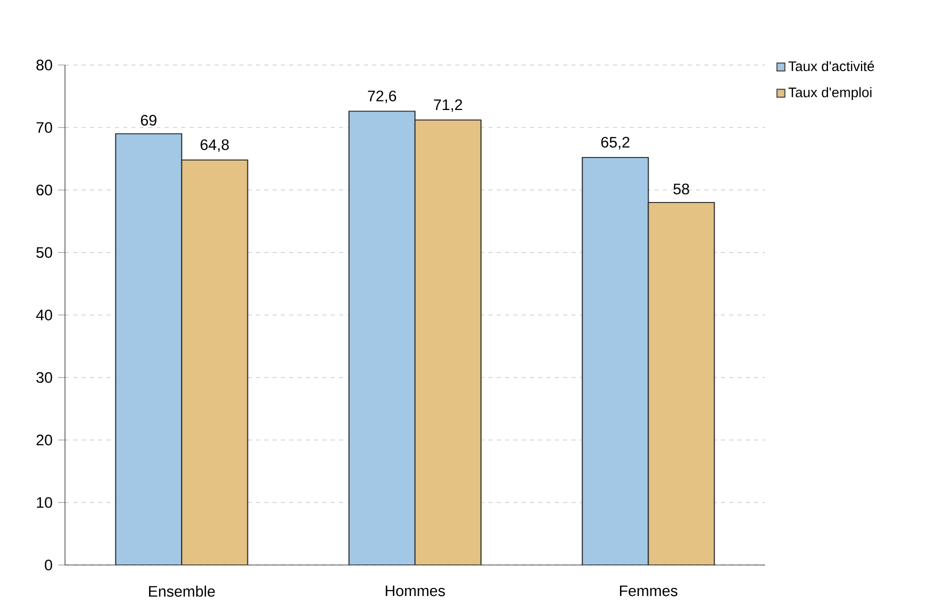  What do you see at coordinates (148, 120) in the screenshot?
I see `data-label: 69` at bounding box center [148, 120].